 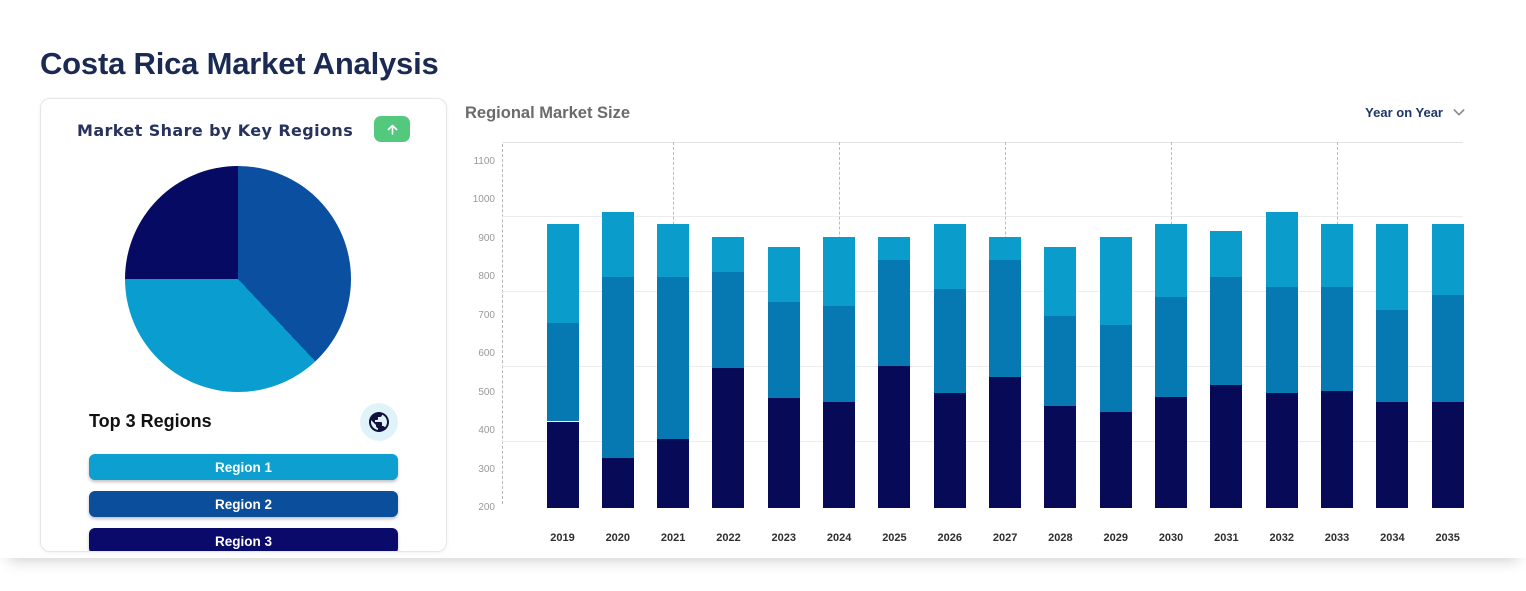 What do you see at coordinates (243, 423) in the screenshot?
I see `regions-heading-row: Top 3 Regions` at bounding box center [243, 423].